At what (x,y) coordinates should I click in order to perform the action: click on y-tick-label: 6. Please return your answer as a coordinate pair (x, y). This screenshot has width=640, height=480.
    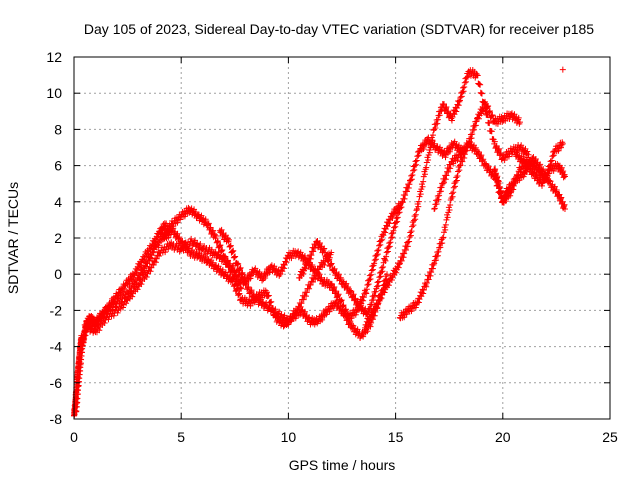
    Looking at the image, I should click on (58, 166).